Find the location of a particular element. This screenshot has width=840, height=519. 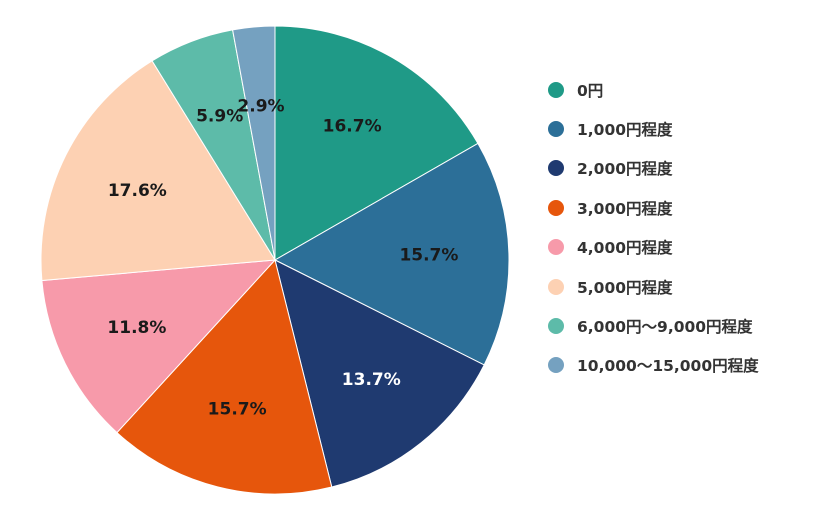

legend-item-4: 4,000円程度 is located at coordinates (653, 247).